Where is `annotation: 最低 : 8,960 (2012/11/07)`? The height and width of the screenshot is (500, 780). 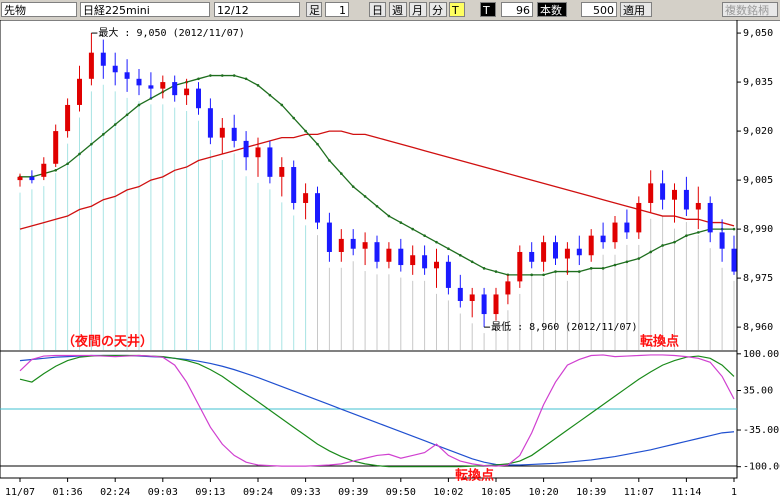 annotation: 最低 : 8,960 (2012/11/07) is located at coordinates (564, 326).